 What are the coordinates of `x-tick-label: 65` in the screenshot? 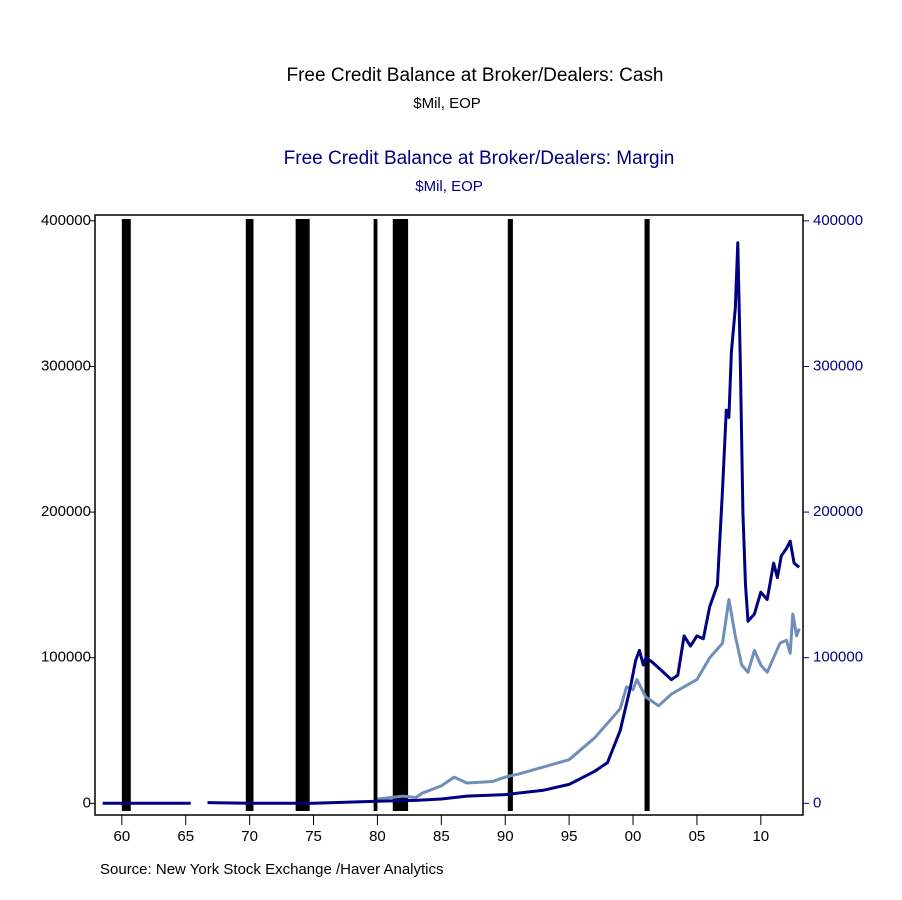 It's located at (185, 836).